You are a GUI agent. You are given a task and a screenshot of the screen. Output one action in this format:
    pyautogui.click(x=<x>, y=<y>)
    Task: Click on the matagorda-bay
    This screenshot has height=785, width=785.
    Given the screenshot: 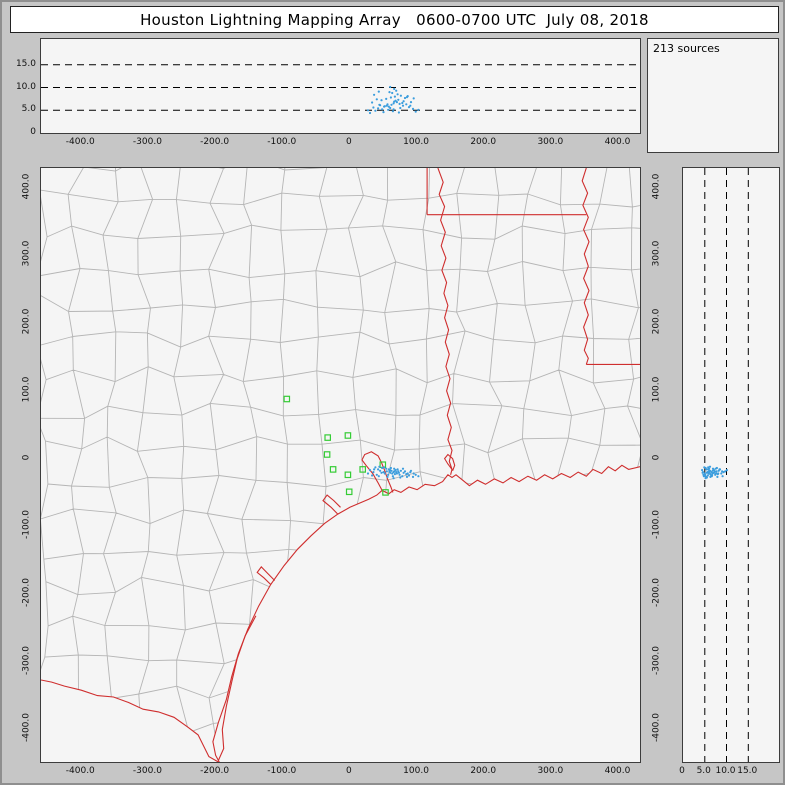 What is the action you would take?
    pyautogui.click(x=331, y=504)
    